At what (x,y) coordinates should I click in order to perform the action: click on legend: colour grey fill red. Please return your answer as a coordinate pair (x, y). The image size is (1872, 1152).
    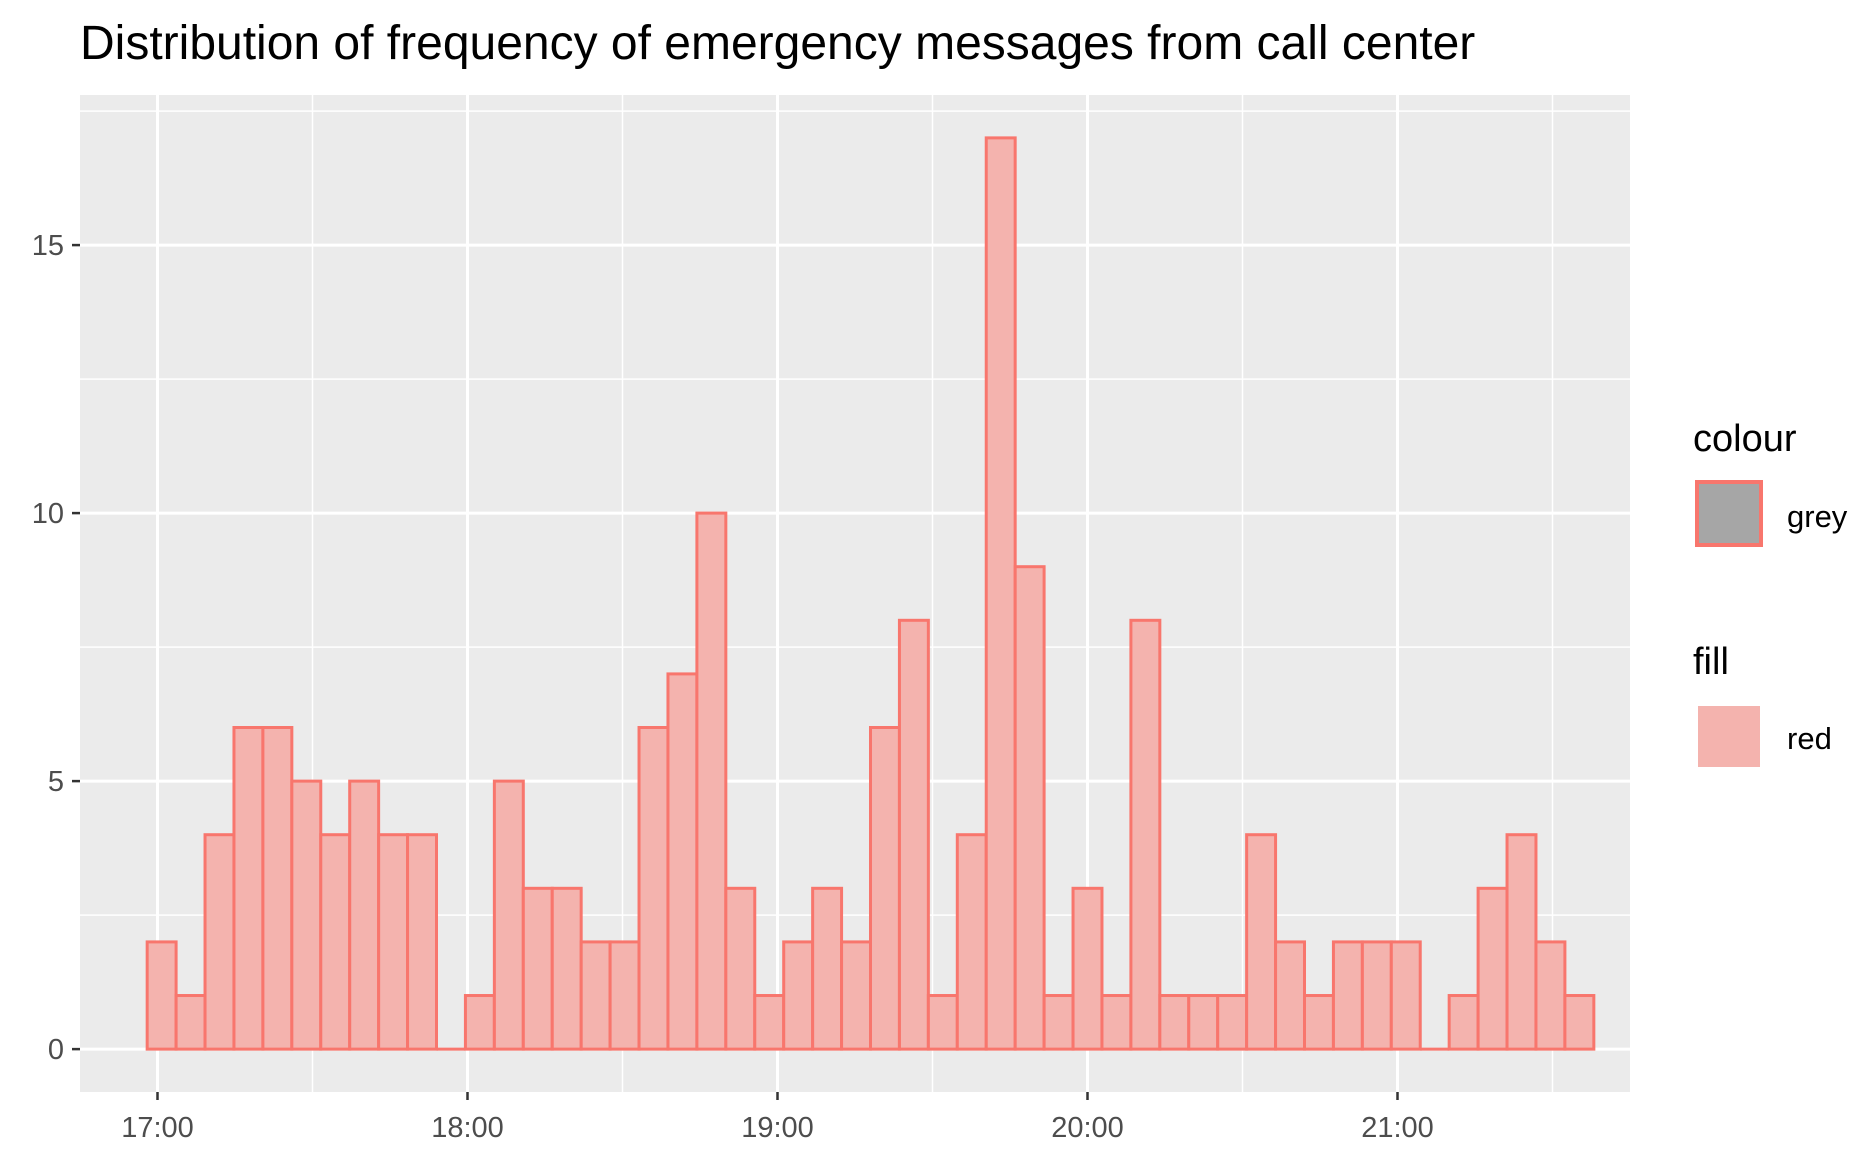
    Looking at the image, I should click on (1770, 593).